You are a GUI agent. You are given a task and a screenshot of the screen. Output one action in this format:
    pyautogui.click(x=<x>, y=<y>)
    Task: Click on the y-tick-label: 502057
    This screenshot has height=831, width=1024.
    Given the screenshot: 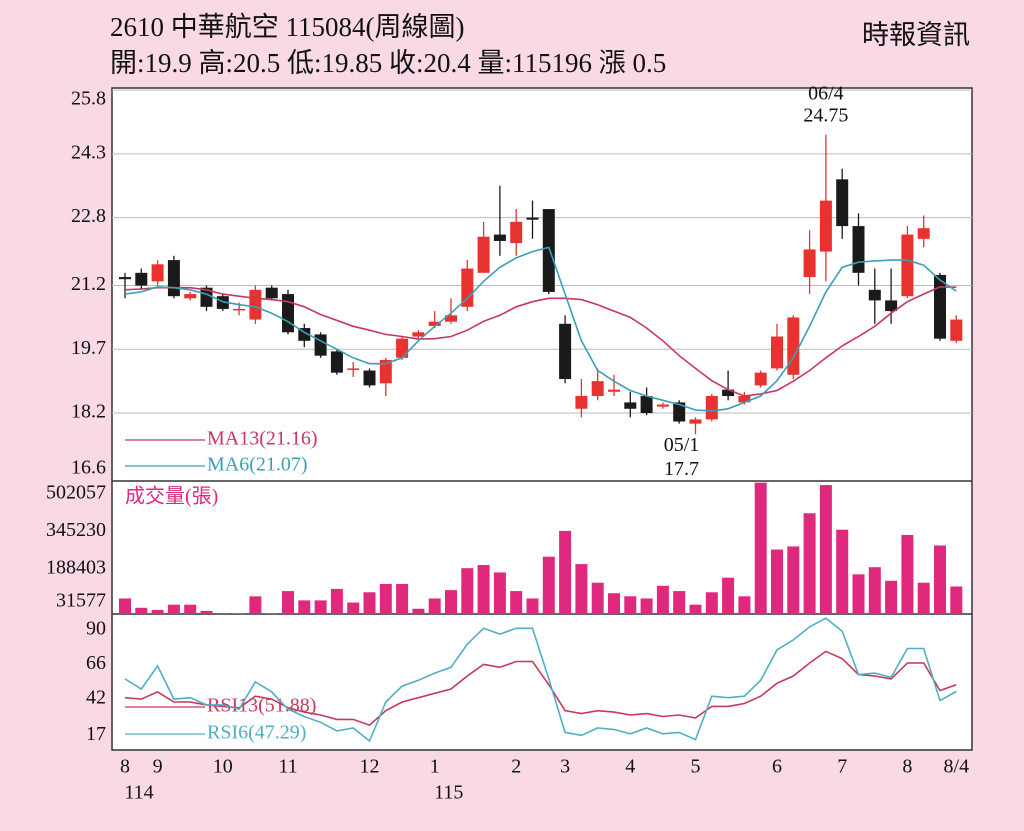 What is the action you would take?
    pyautogui.click(x=76, y=493)
    